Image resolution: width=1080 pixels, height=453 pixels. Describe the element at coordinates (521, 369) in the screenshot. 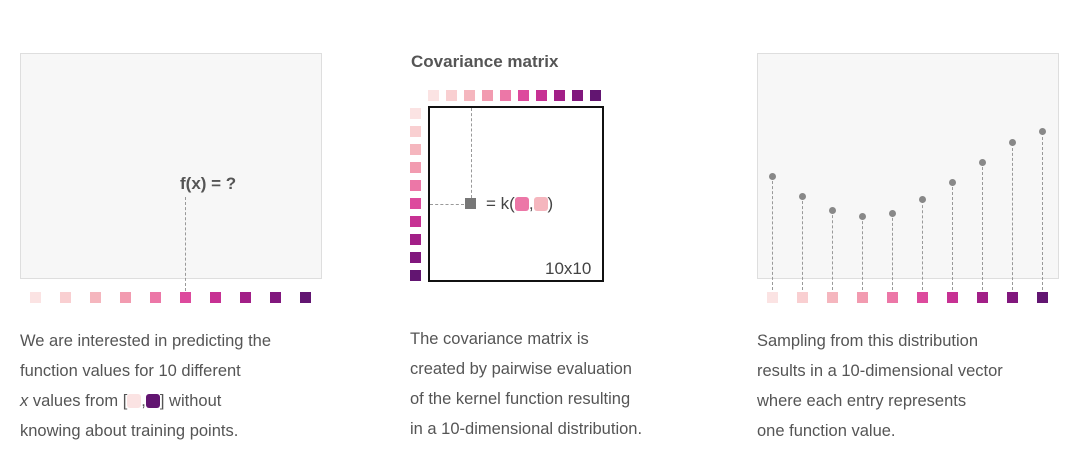

I see `caption-line: created by pairwise evaluation` at that location.